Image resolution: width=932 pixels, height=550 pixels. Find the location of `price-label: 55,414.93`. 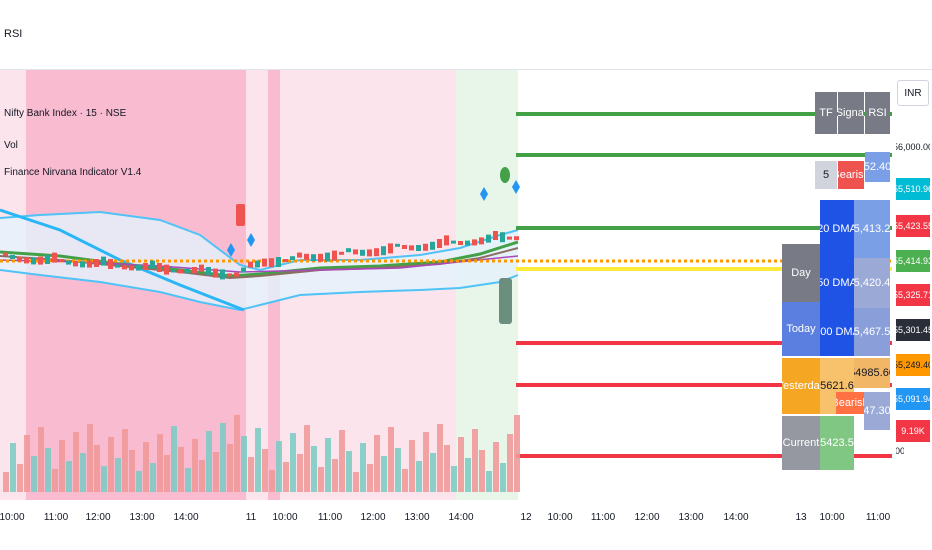

price-label: 55,414.93 is located at coordinates (913, 261).